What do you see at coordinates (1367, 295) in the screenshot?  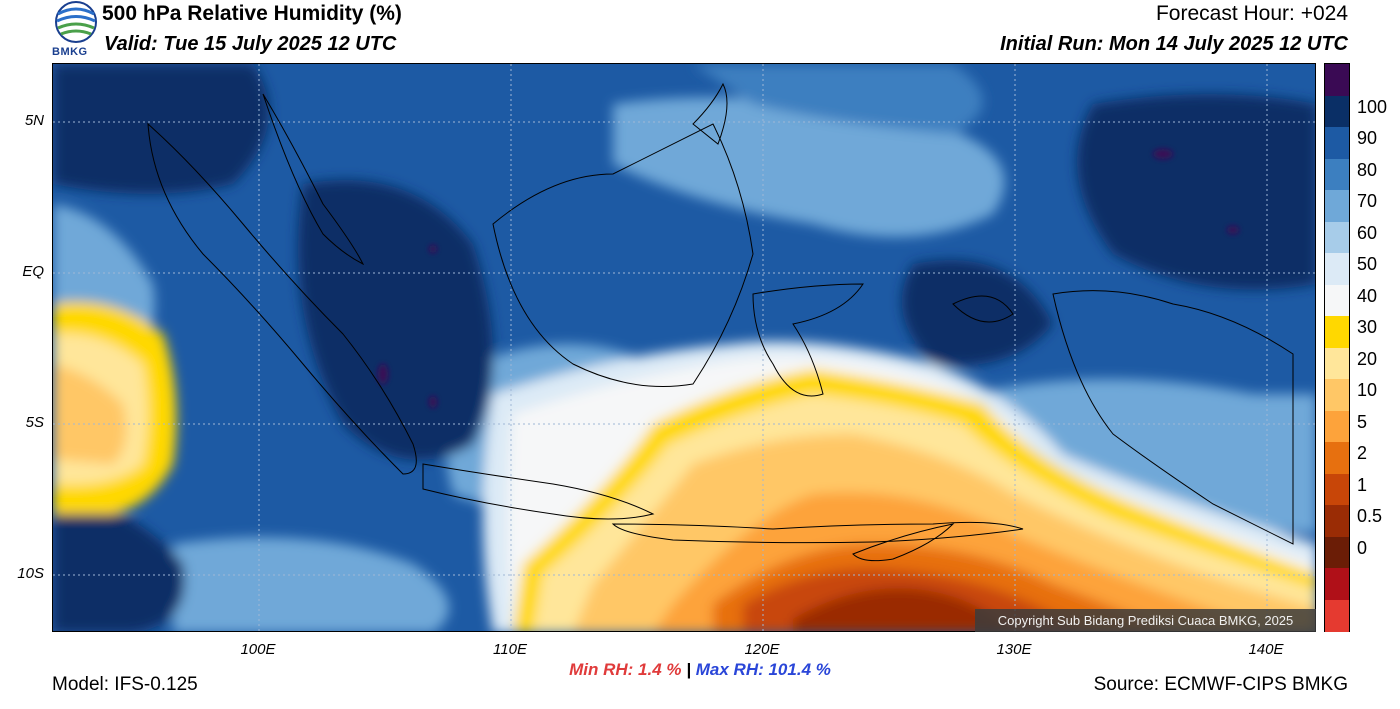 I see `colorbar-label: 40` at bounding box center [1367, 295].